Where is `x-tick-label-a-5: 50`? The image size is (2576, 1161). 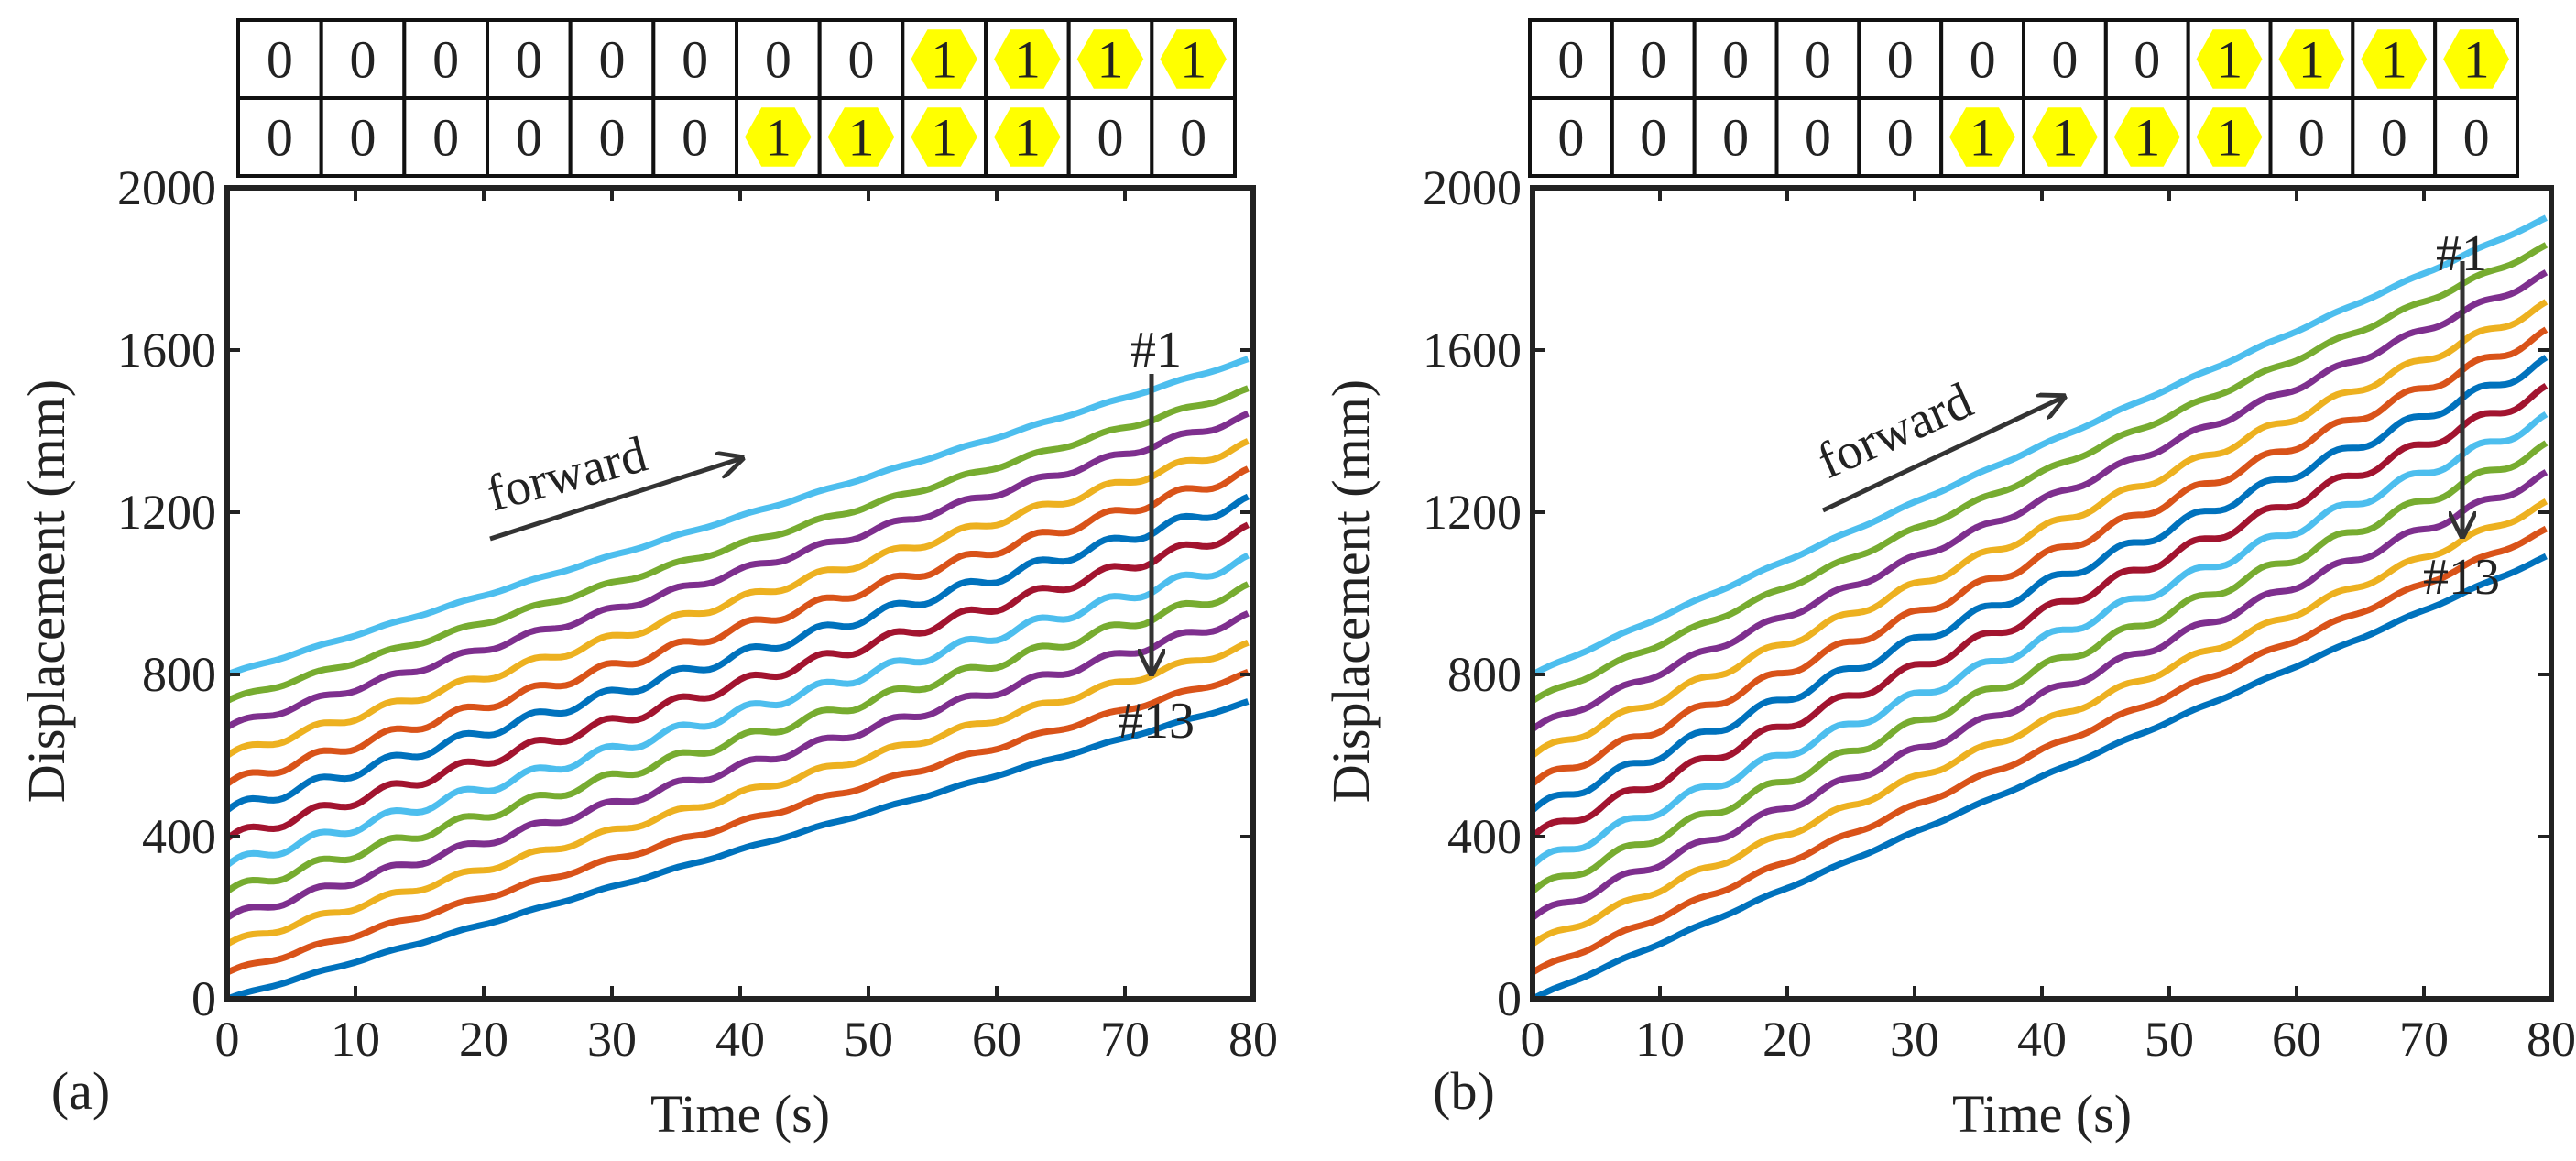
x-tick-label-a-5: 50 is located at coordinates (869, 1039).